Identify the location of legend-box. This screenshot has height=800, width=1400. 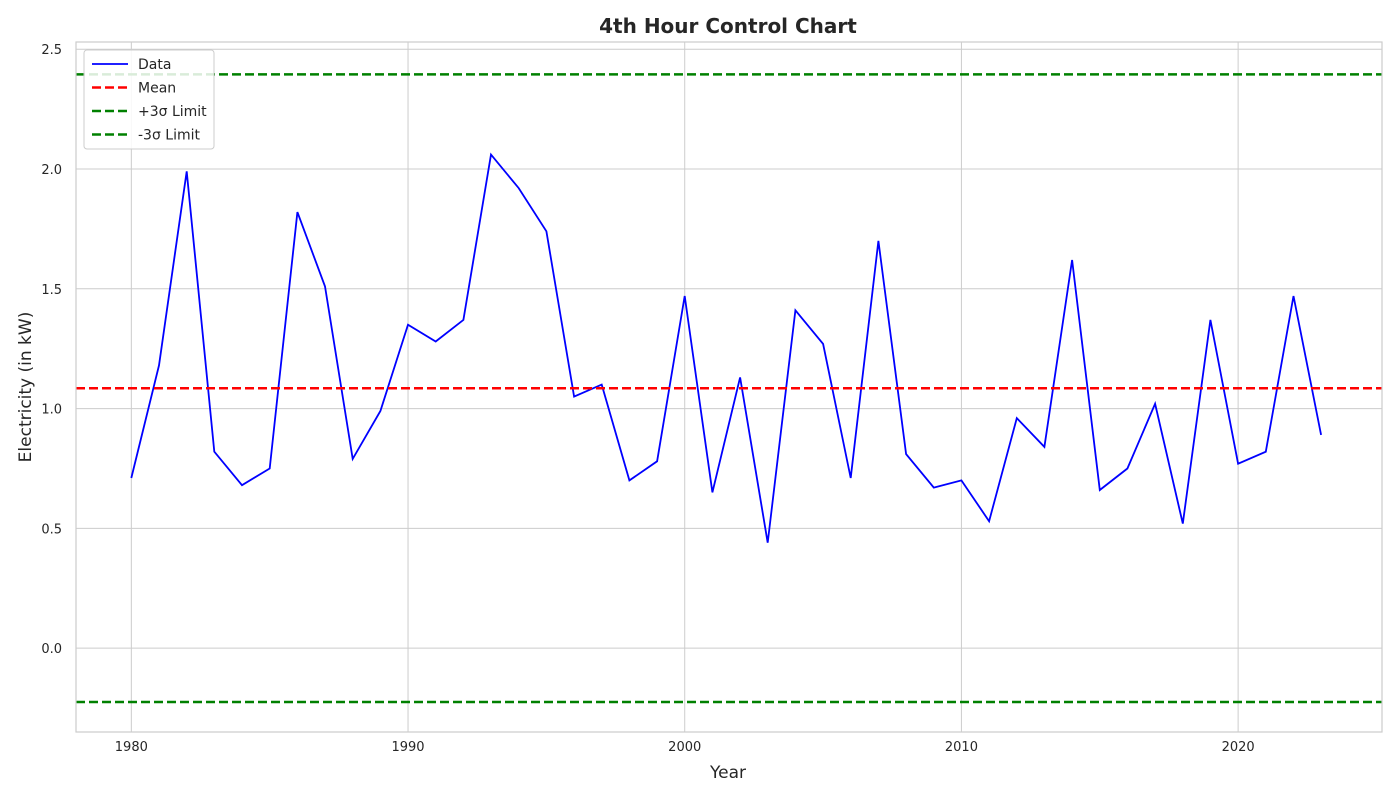
(149, 99).